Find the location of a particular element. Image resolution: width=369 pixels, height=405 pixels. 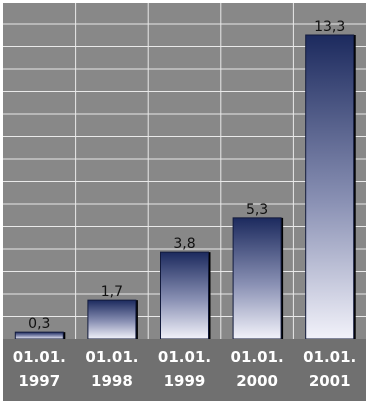

x-tick-label: 01.01. 1998 is located at coordinates (111, 369).